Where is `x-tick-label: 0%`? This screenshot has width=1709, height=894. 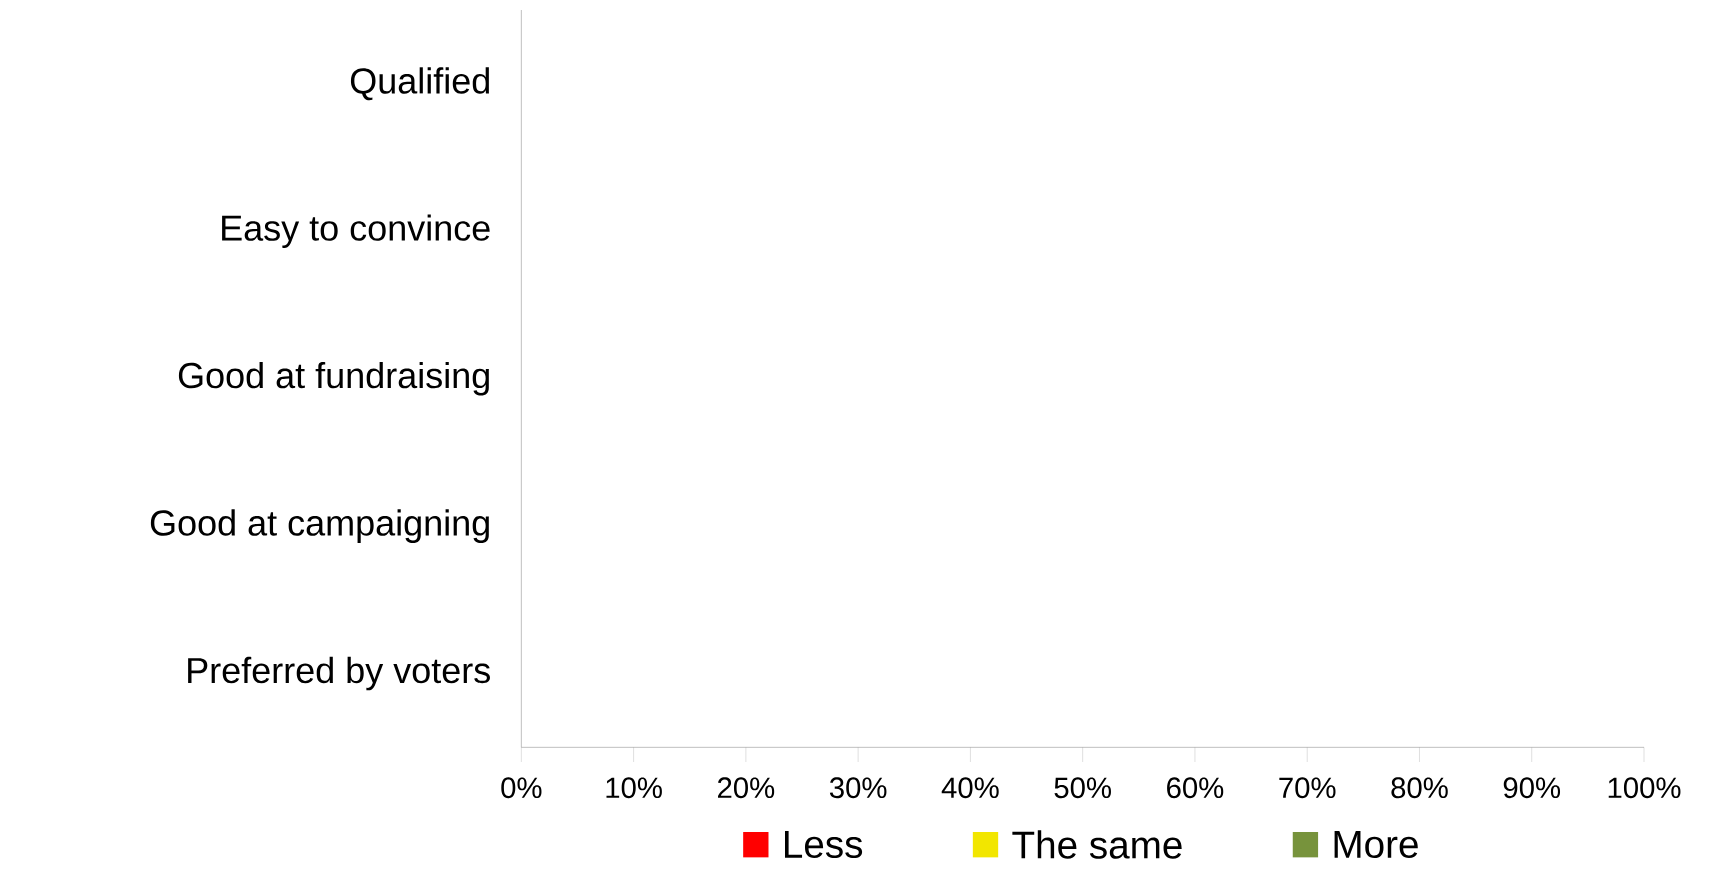
x-tick-label: 0% is located at coordinates (521, 788).